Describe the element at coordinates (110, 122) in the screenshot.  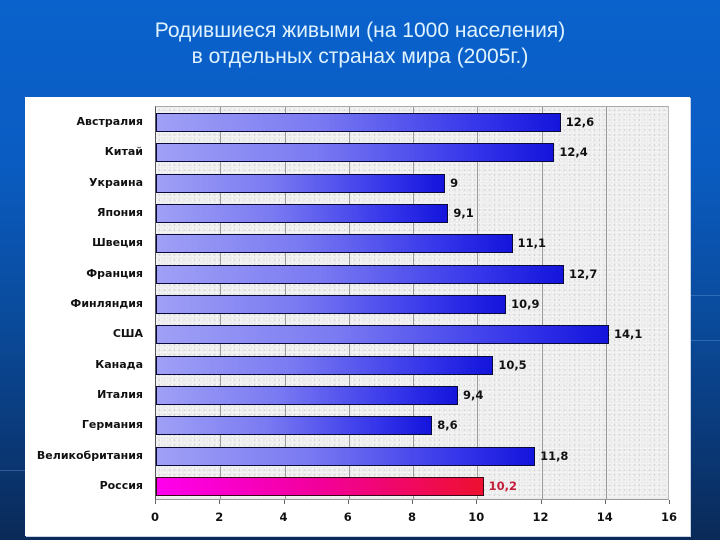
I see `category-label: Австралия` at that location.